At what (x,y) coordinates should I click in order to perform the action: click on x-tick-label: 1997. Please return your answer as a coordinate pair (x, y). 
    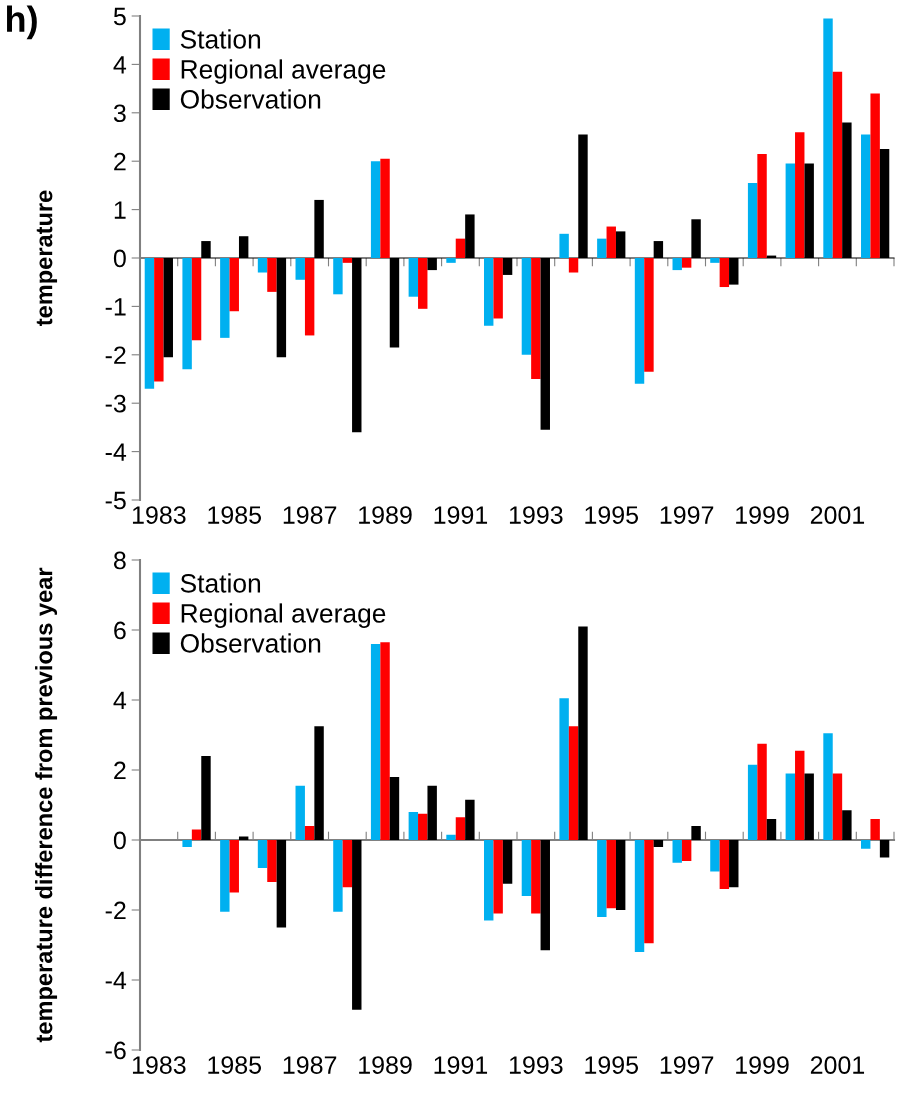
    Looking at the image, I should click on (687, 515).